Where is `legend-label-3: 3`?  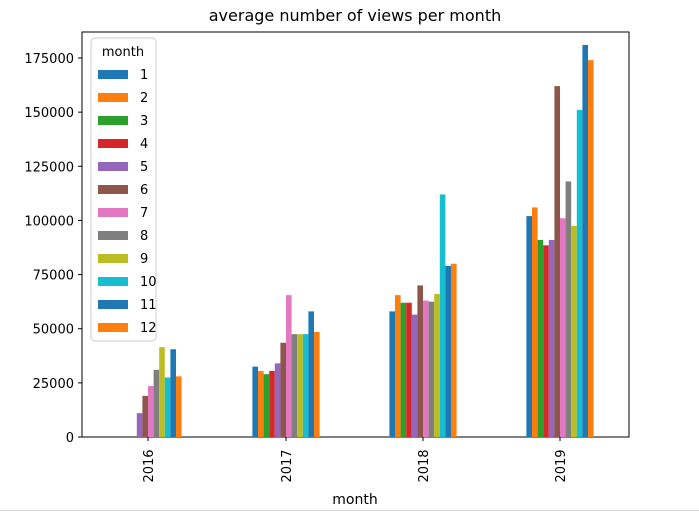 legend-label-3: 3 is located at coordinates (144, 121).